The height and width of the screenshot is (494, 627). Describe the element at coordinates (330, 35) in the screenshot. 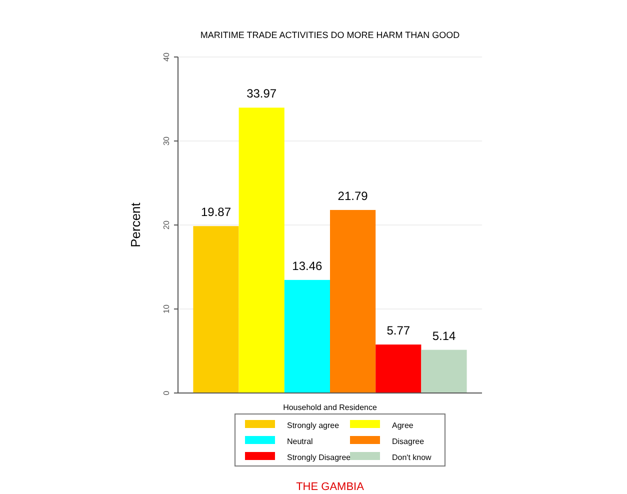

I see `chart-title: MARITIME TRADE ACTIVITIES DO MORE HARM THAN GOOD` at that location.